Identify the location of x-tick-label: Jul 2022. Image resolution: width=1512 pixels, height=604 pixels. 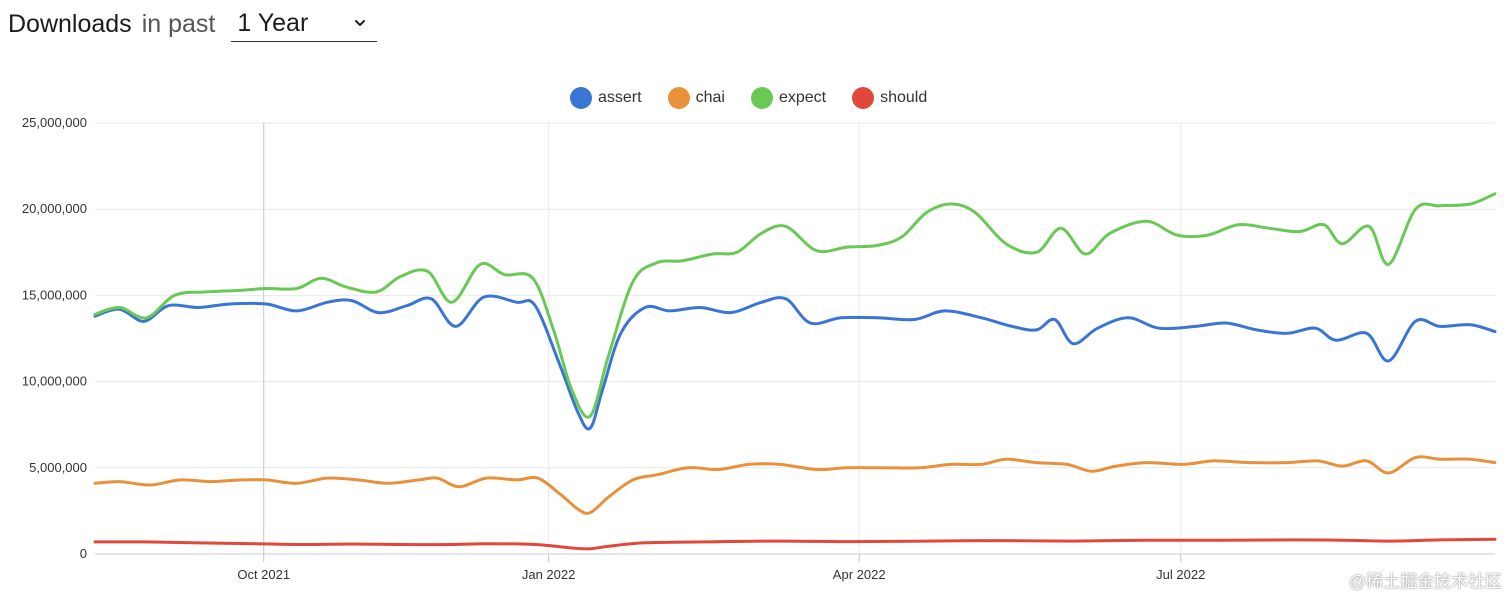
(1180, 574).